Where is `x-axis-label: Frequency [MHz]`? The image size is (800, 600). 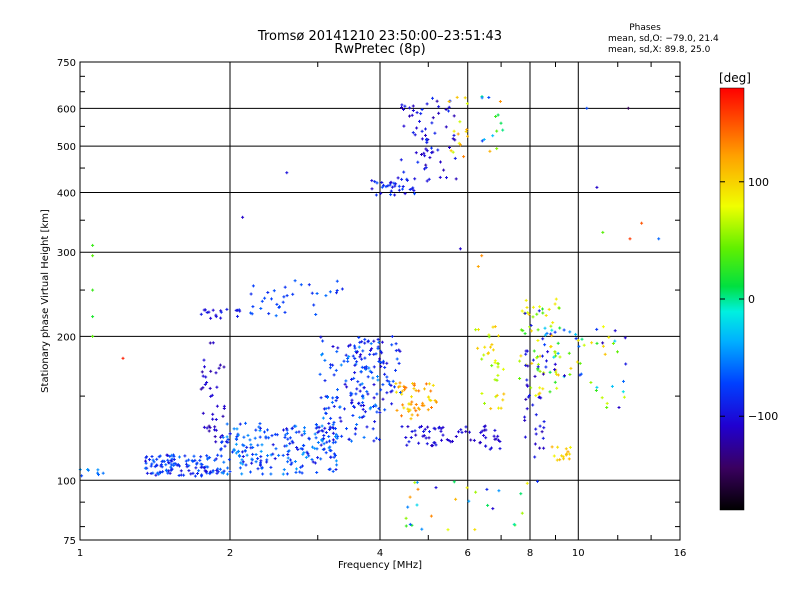 x-axis-label: Frequency [MHz] is located at coordinates (380, 565).